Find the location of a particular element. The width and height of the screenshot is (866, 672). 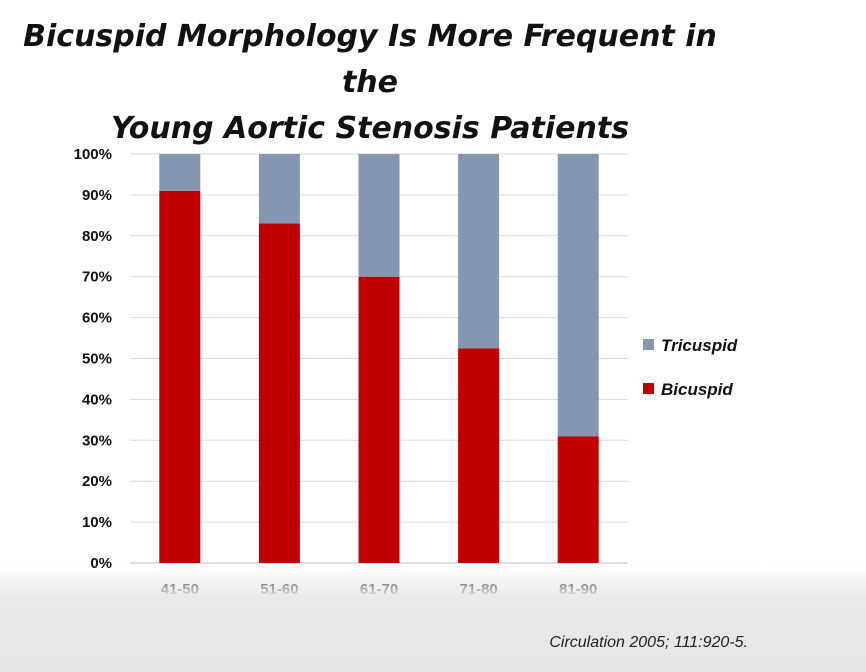

y-tick-label: 100% is located at coordinates (93, 154).